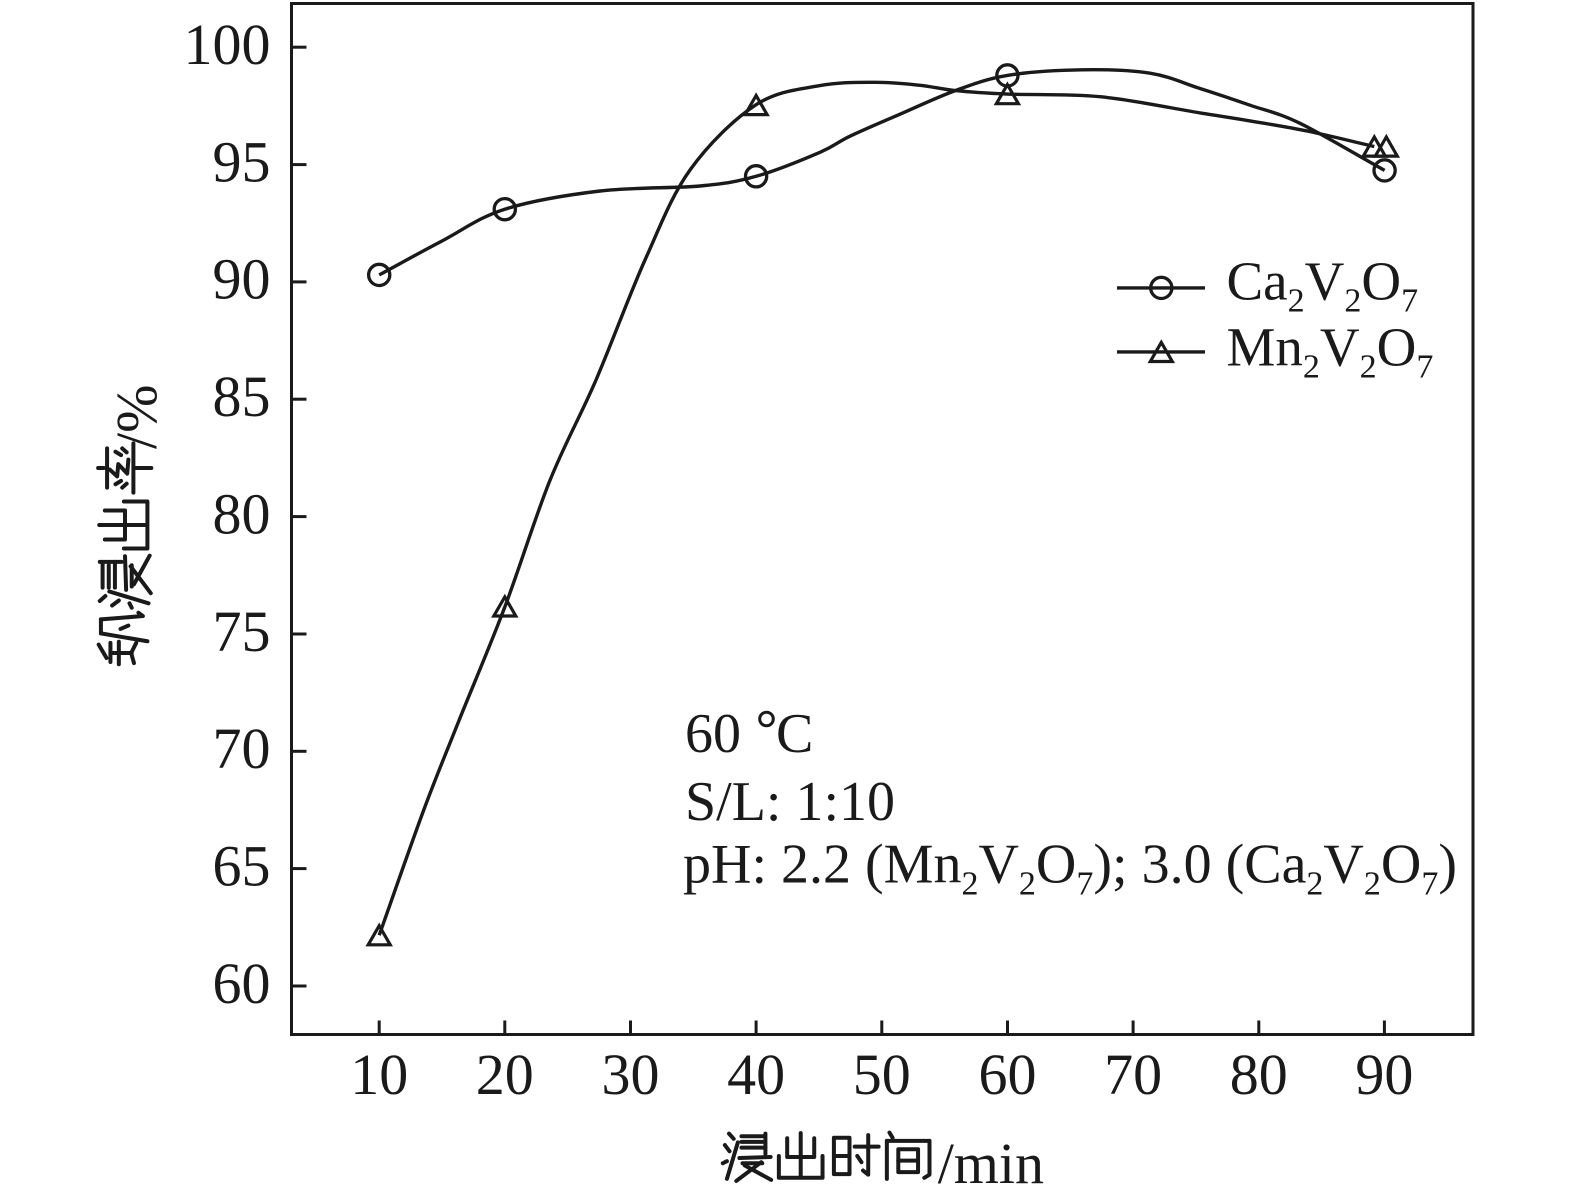 The width and height of the screenshot is (1575, 1197). What do you see at coordinates (242, 631) in the screenshot?
I see `svg-text: 75` at bounding box center [242, 631].